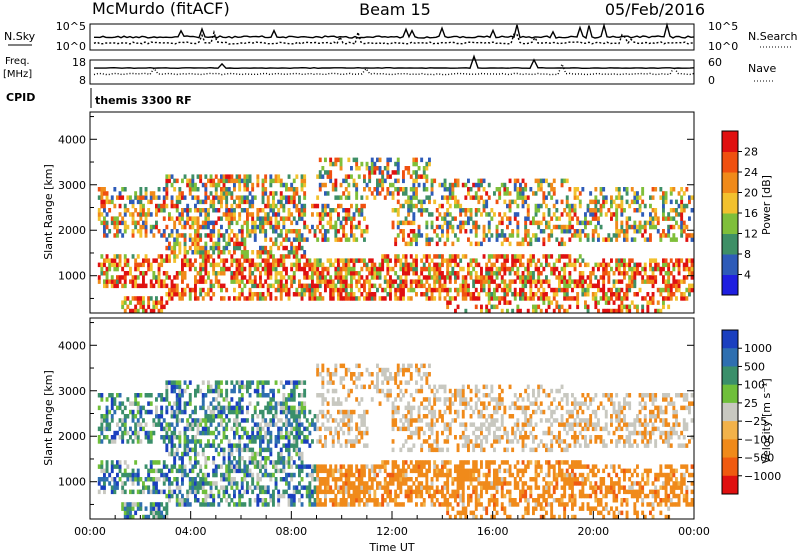 The height and width of the screenshot is (554, 800). Describe the element at coordinates (773, 36) in the screenshot. I see `noise-right-label: N.Search` at that location.